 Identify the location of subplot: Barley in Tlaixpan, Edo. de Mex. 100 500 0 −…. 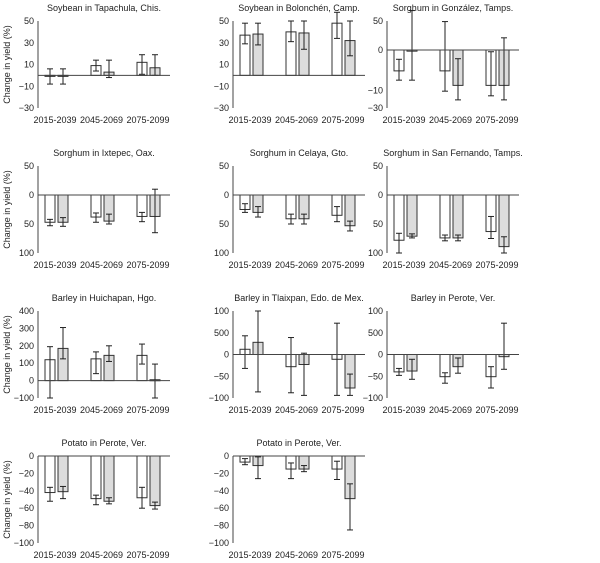
(295, 360).